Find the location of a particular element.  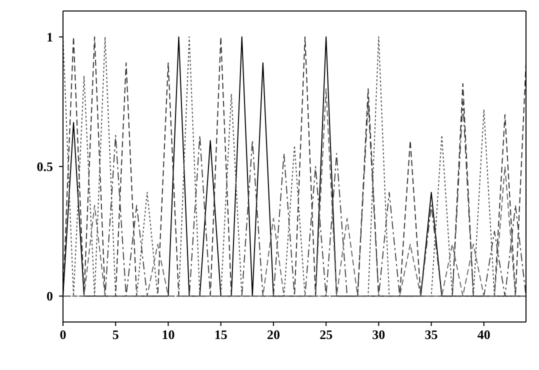

x-tick-label: 35 is located at coordinates (431, 334).